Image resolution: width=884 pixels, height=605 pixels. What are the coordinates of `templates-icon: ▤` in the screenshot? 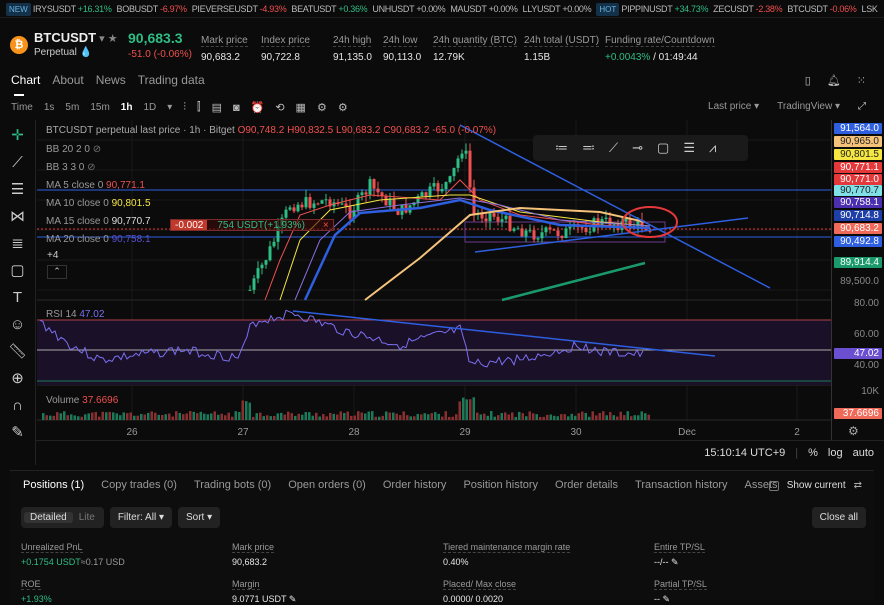 It's located at (216, 108).